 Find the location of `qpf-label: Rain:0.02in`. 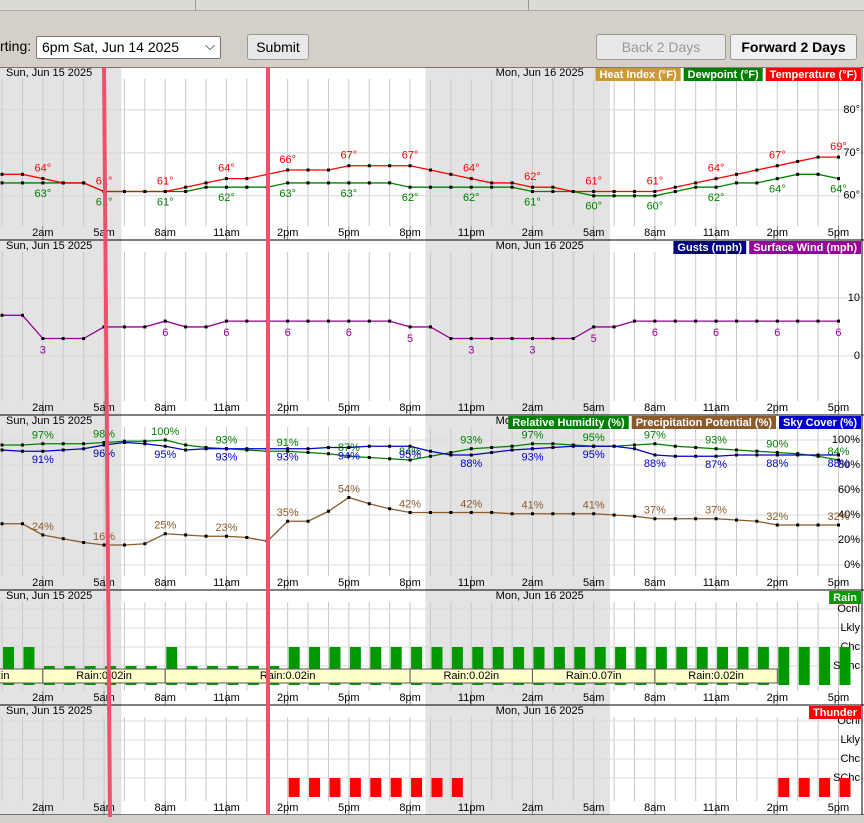

qpf-label: Rain:0.02in is located at coordinates (716, 676).